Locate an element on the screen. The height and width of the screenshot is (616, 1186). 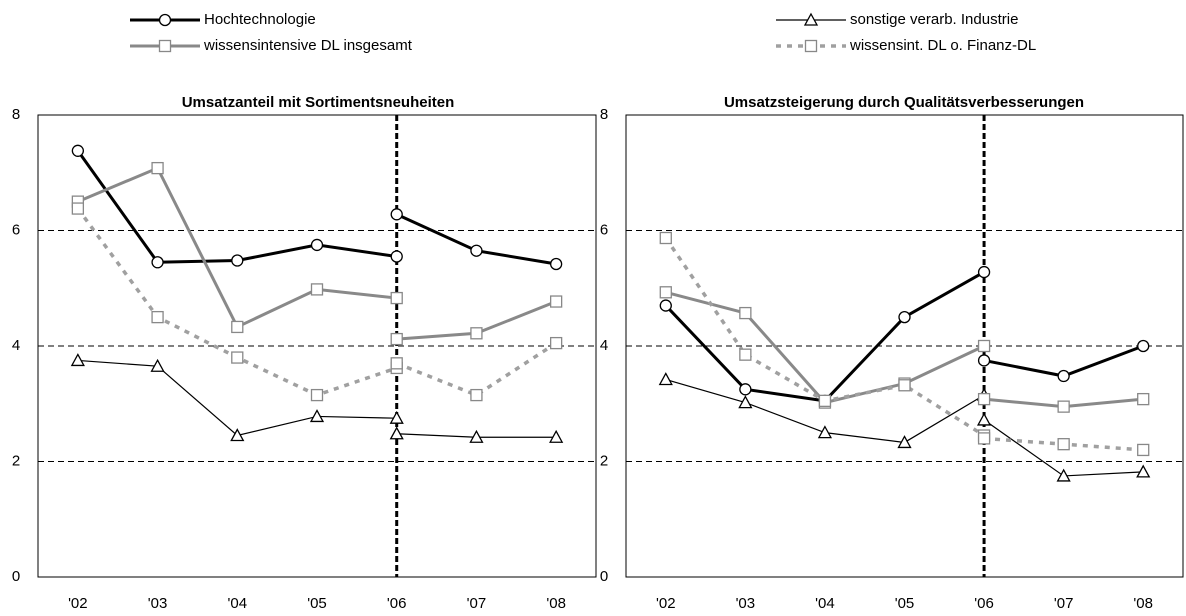
y-tick-label: 4 is located at coordinates (604, 345).